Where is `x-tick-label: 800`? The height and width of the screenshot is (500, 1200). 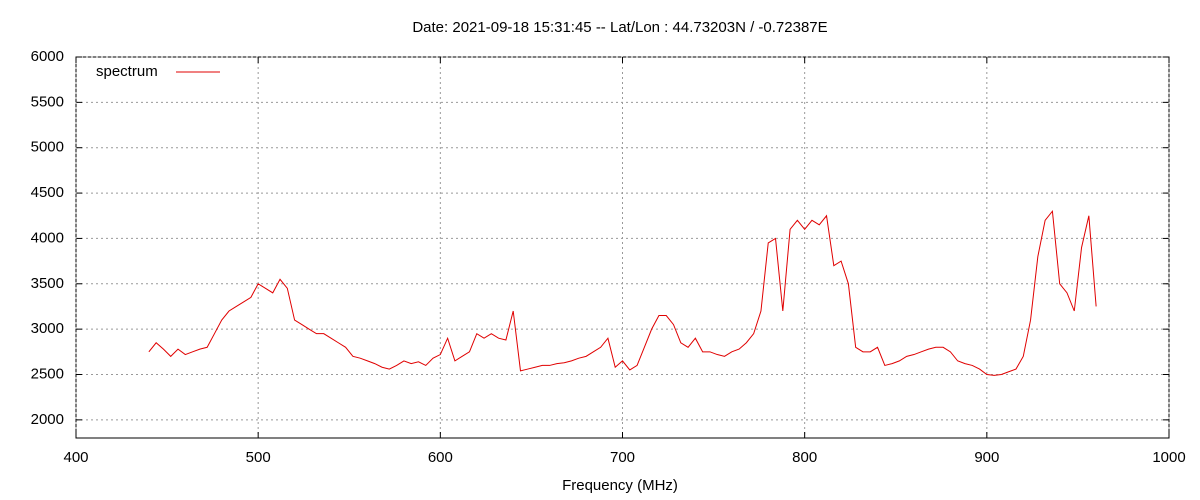
x-tick-label: 800 is located at coordinates (804, 457).